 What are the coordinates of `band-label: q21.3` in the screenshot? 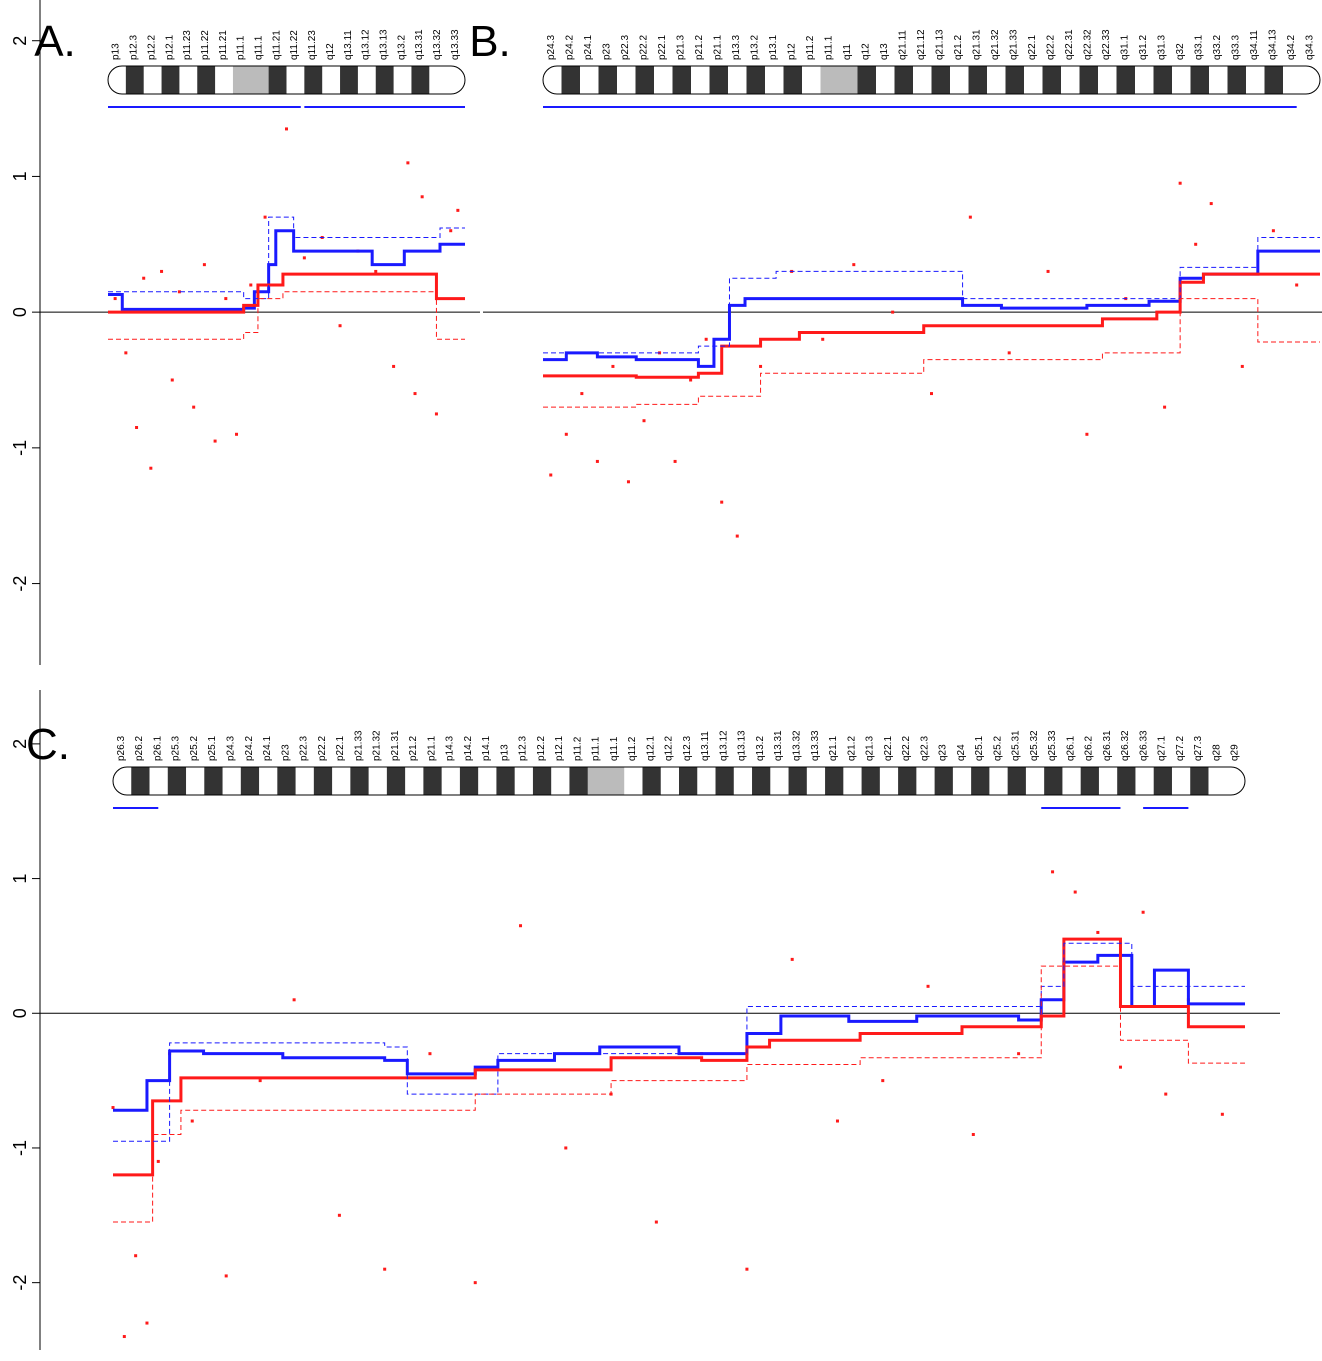 It's located at (870, 748).